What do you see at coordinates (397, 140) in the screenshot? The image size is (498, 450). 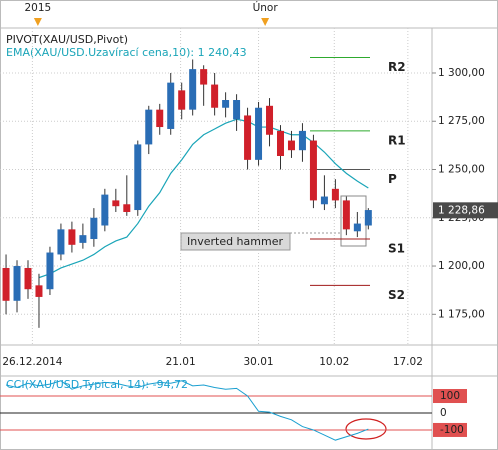 I see `pivot-label: R1` at bounding box center [397, 140].